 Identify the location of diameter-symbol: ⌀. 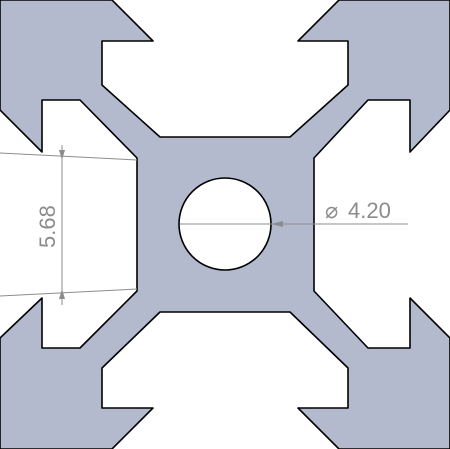
(331, 210).